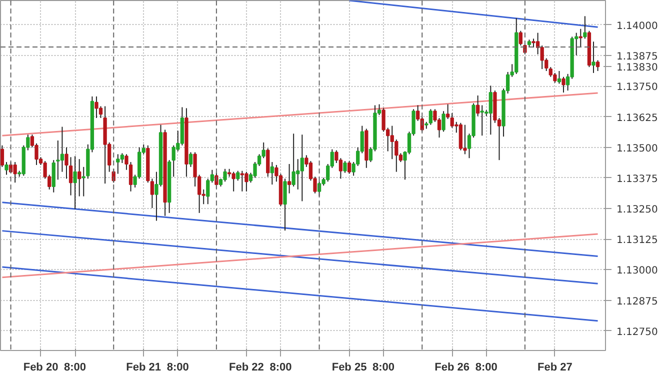 This screenshot has width=660, height=376. I want to click on x-tick-label: Feb 21, so click(144, 368).